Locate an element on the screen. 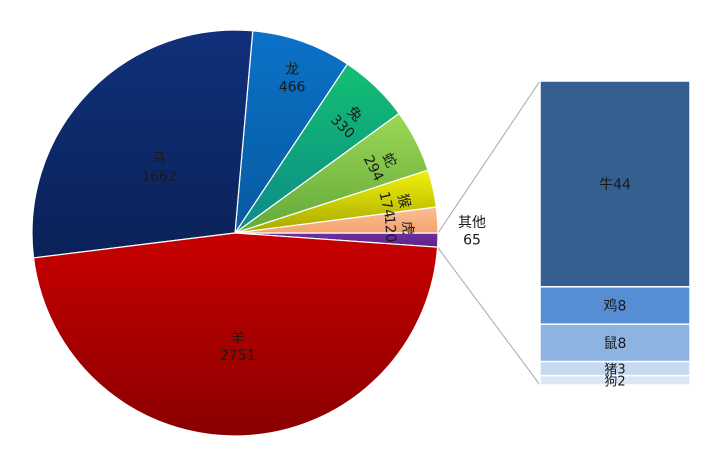 Image resolution: width=712 pixels, height=460 pixels. bar-label-u732a: 猪3 is located at coordinates (614, 370).